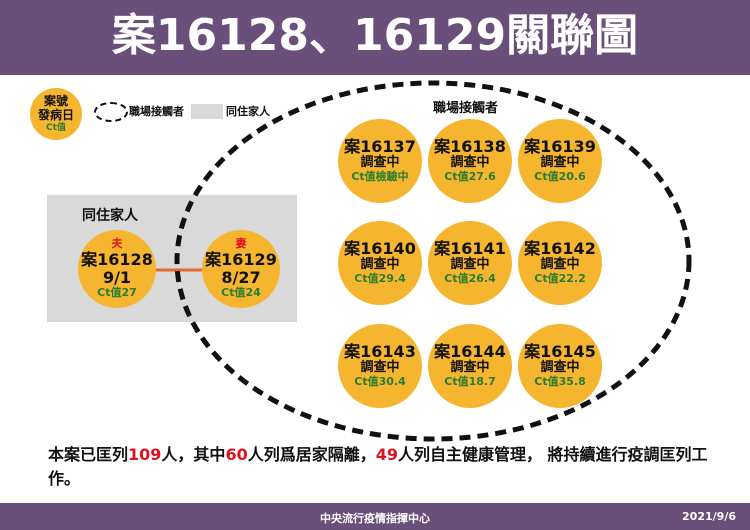  I want to click on workplace-case-circle: 案16143 調查中 Ct值30.4, so click(380, 366).